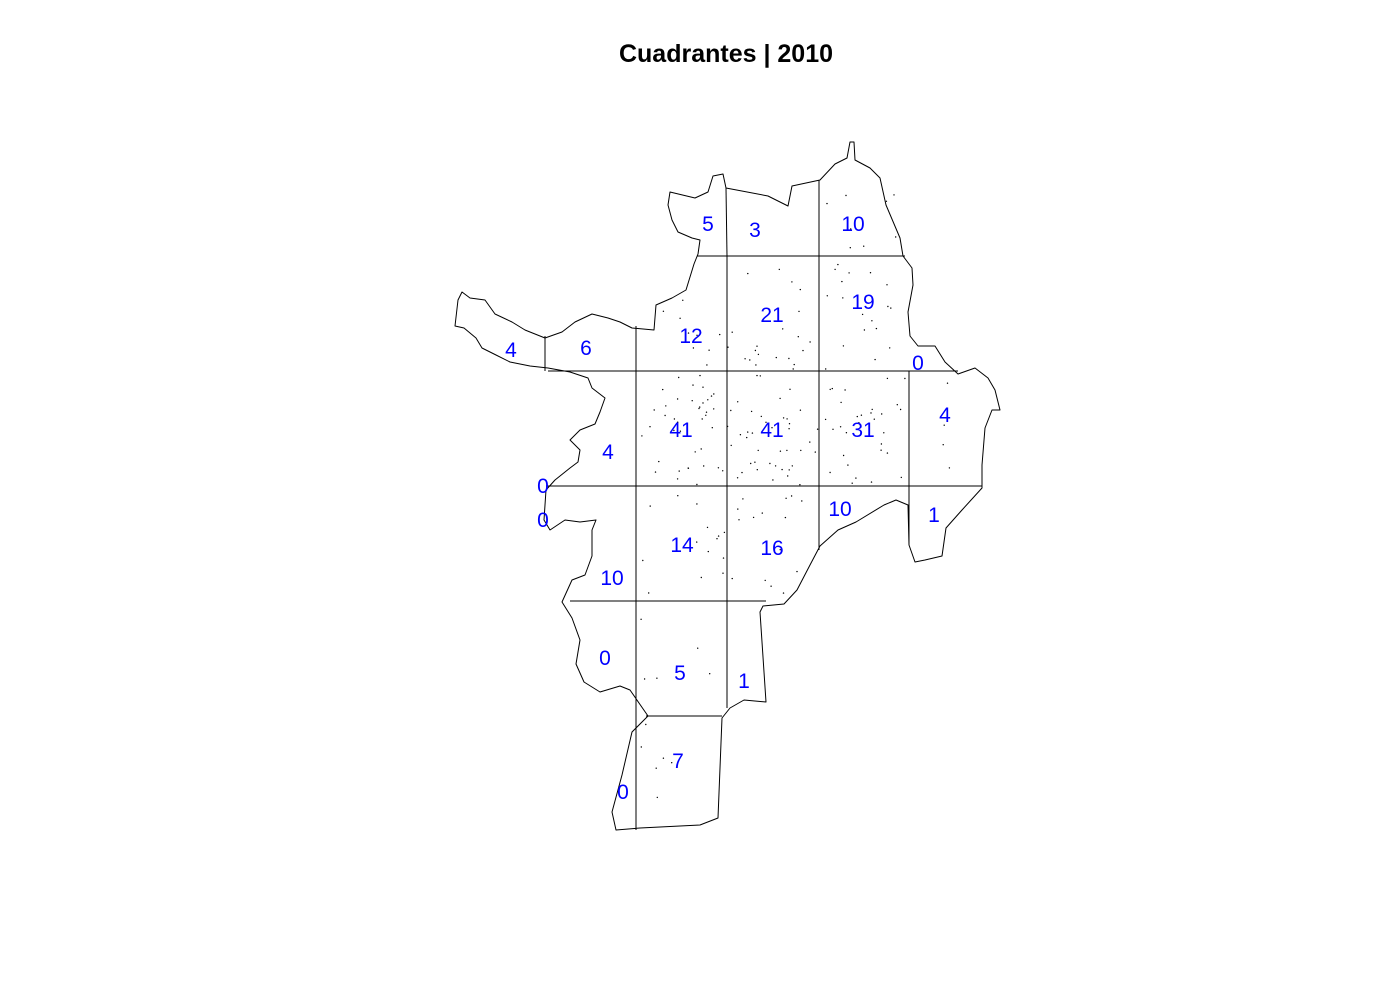 The width and height of the screenshot is (1400, 1000). What do you see at coordinates (708, 224) in the screenshot?
I see `quadrant-count: 5` at bounding box center [708, 224].